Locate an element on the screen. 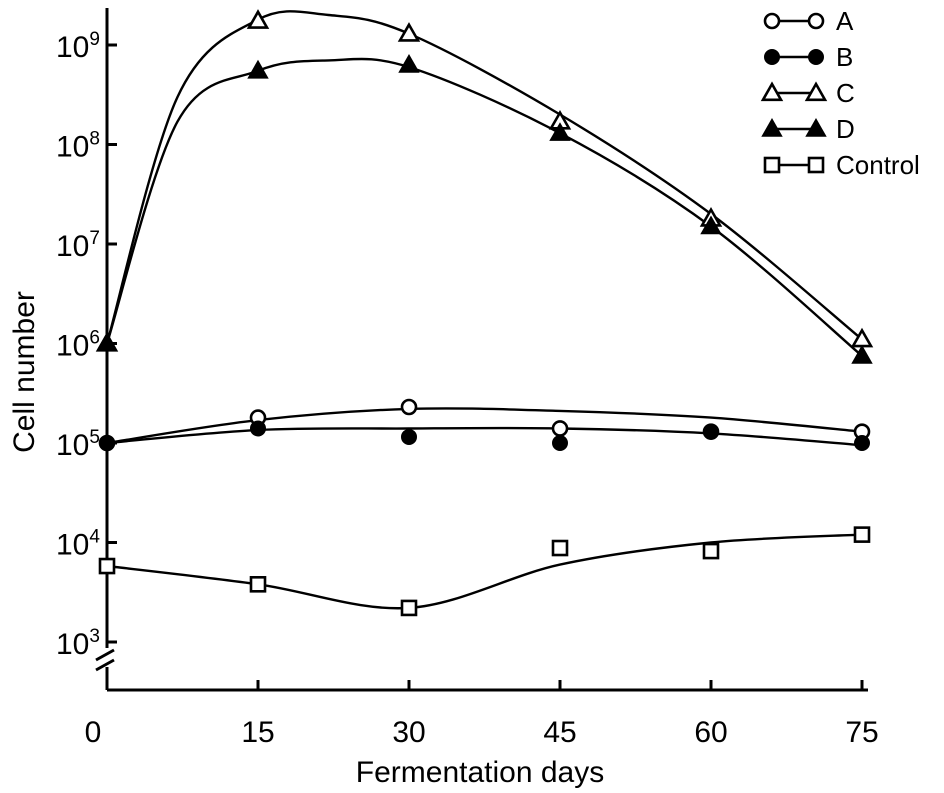 Image resolution: width=944 pixels, height=793 pixels. y-tick-label: 10³ is located at coordinates (78, 643).